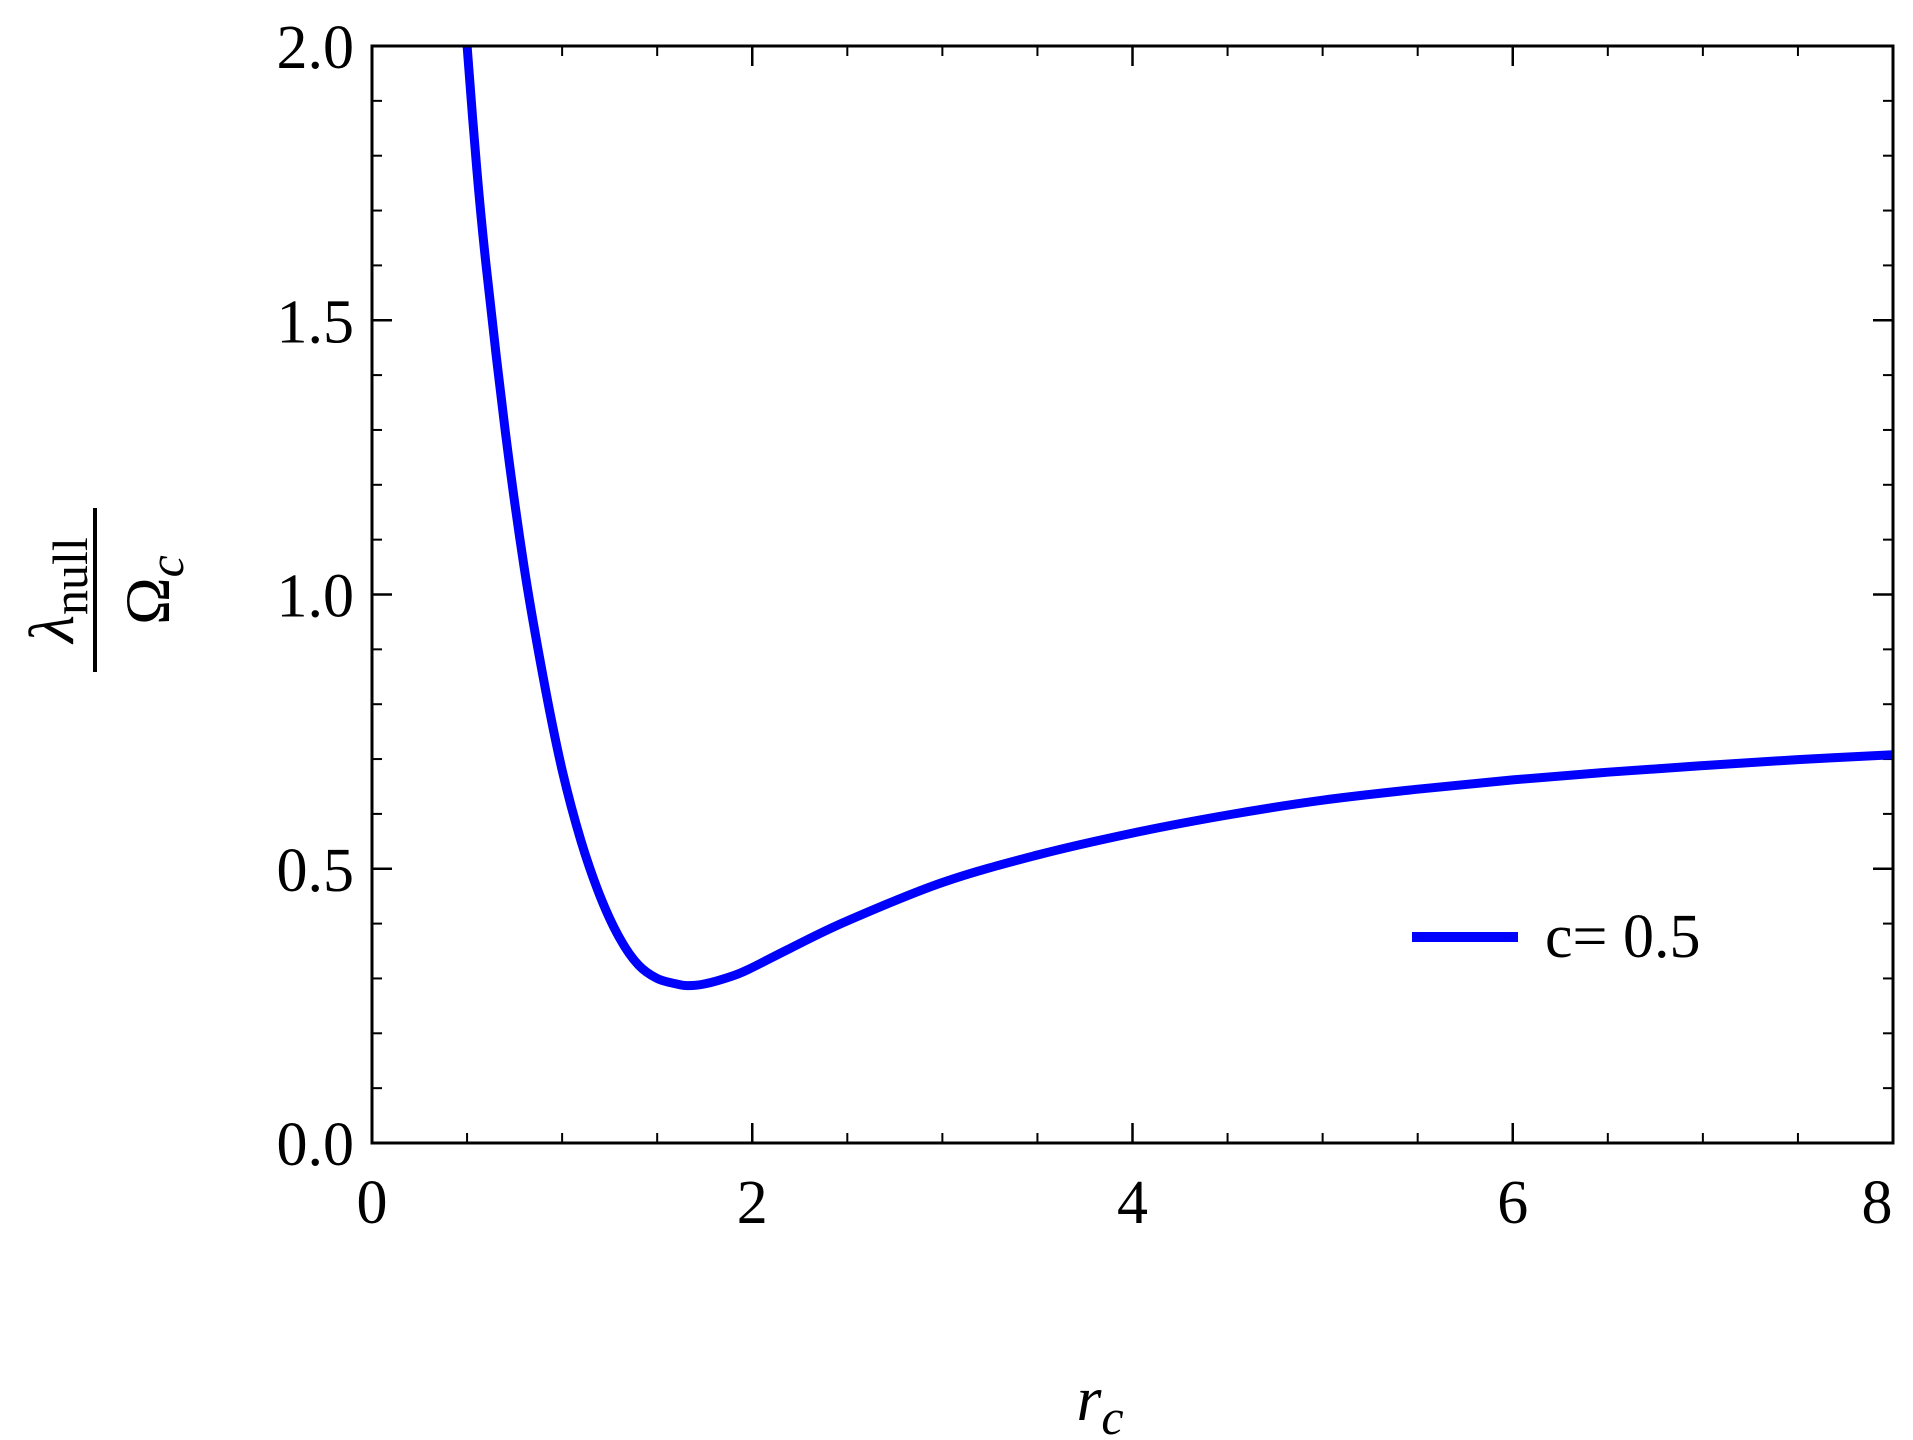 Image resolution: width=1913 pixels, height=1440 pixels. Describe the element at coordinates (147, 601) in the screenshot. I see `y-axis-denominator-base: Ω` at that location.